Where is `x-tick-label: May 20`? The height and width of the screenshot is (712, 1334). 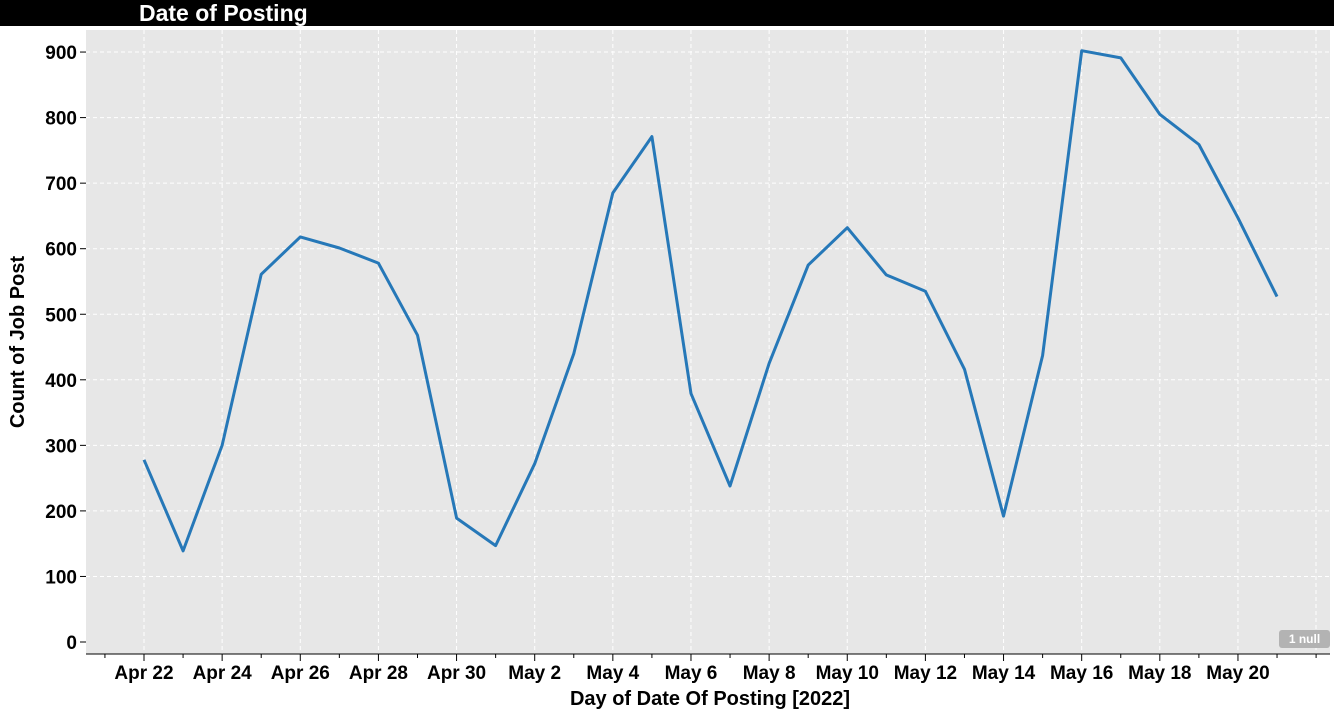 x-tick-label: May 20 is located at coordinates (1237, 673).